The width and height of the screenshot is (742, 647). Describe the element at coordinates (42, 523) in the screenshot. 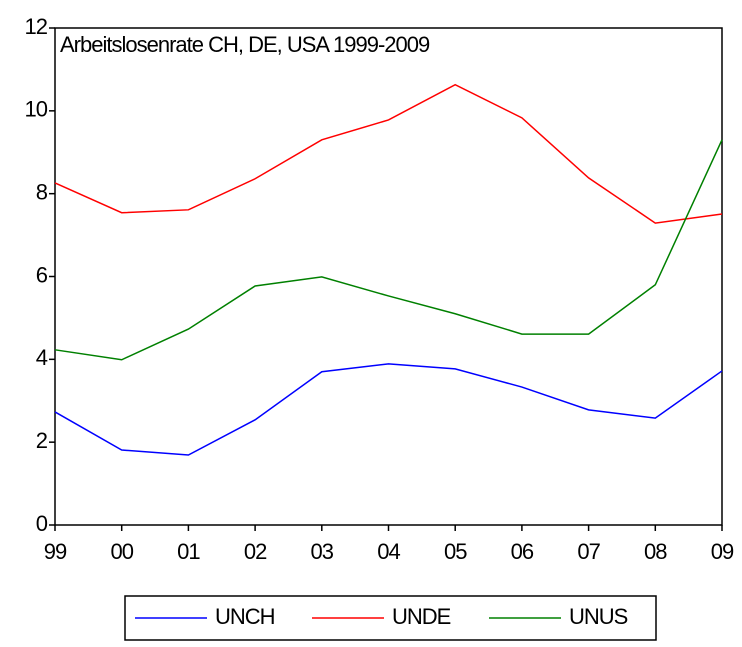

I see `y-tick-label: 0` at that location.